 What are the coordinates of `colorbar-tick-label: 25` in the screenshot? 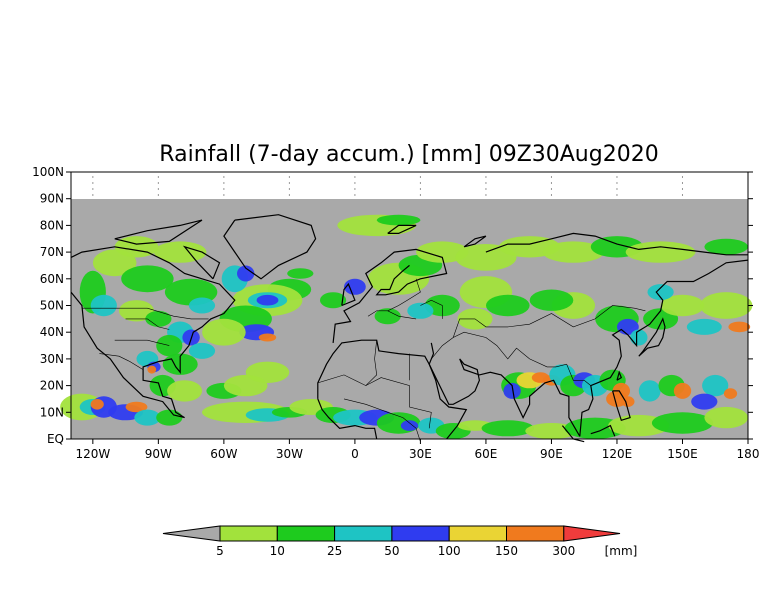 It's located at (334, 551).